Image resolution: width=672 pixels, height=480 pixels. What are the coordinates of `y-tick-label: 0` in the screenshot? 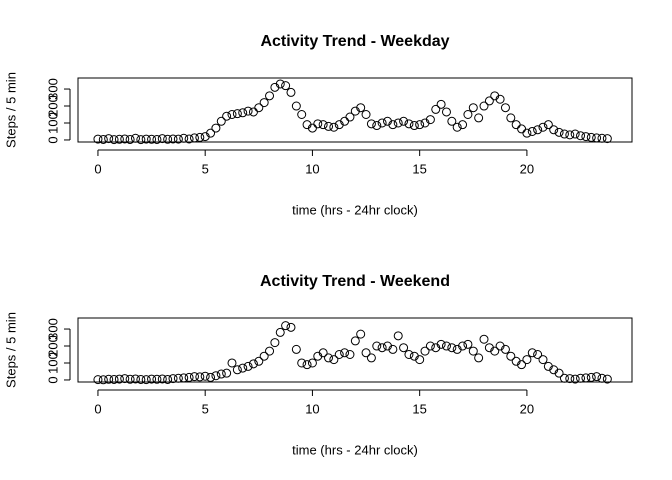 It's located at (52, 379).